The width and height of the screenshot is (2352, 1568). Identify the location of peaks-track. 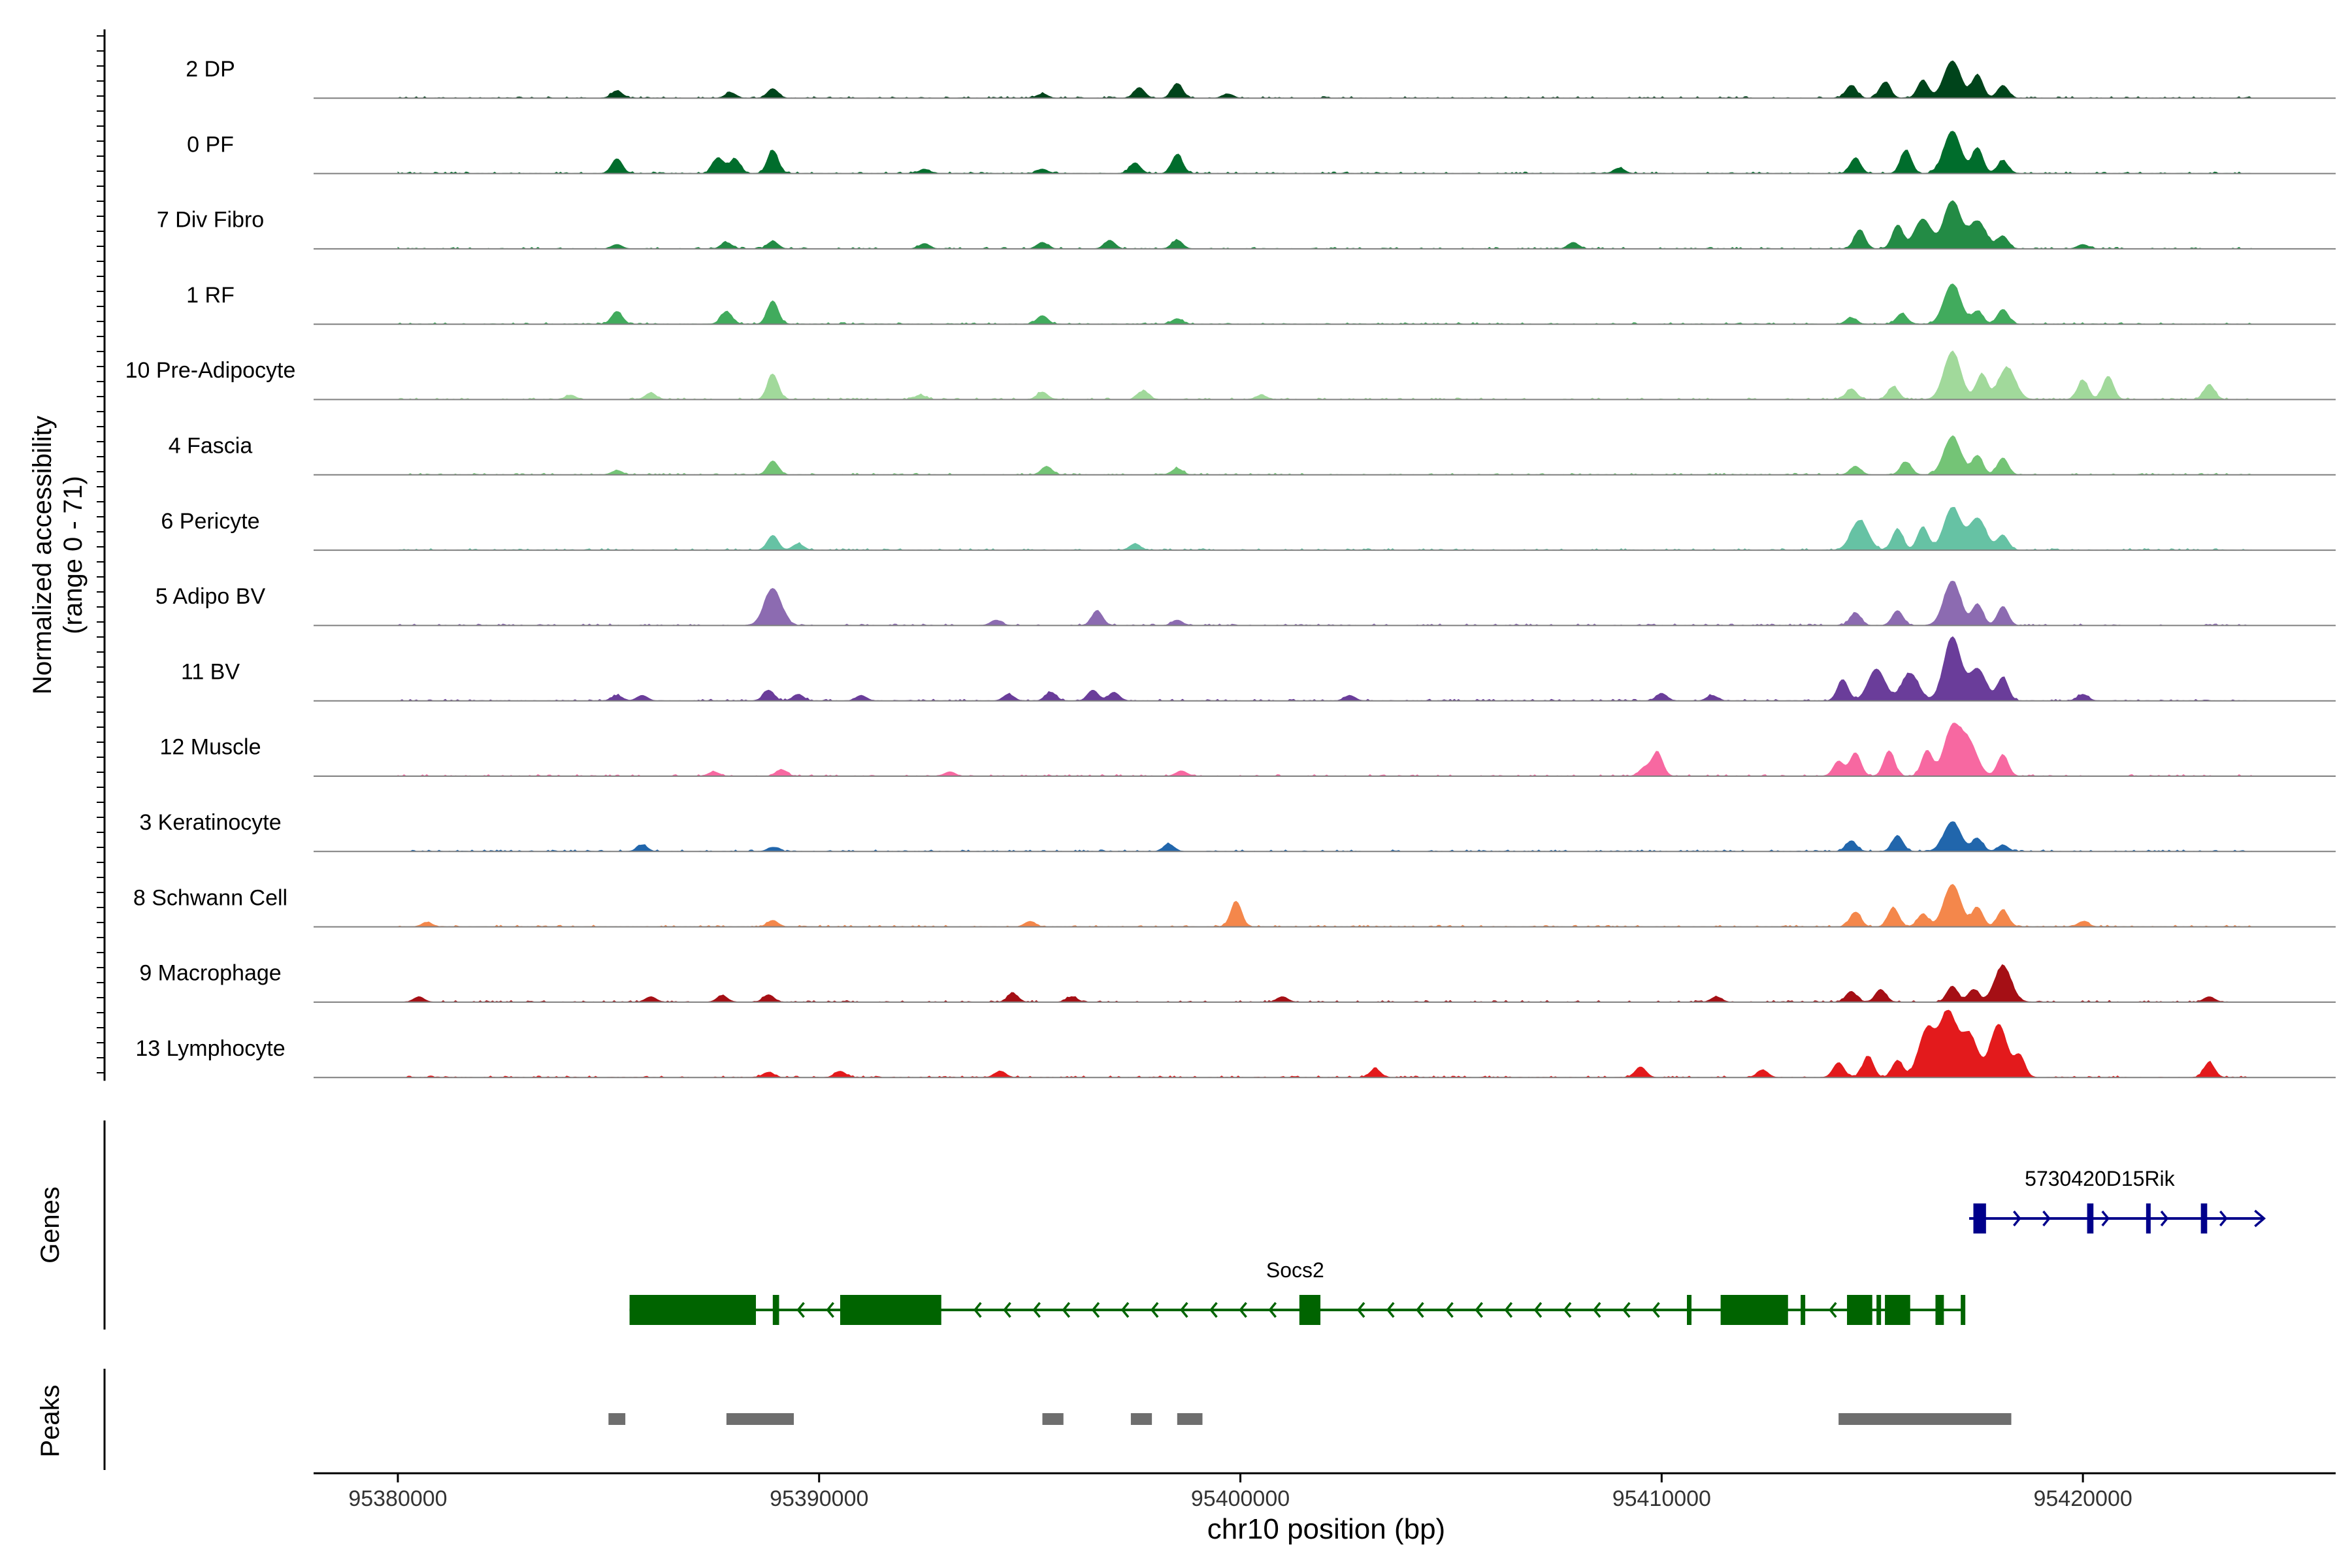
(1057, 1419).